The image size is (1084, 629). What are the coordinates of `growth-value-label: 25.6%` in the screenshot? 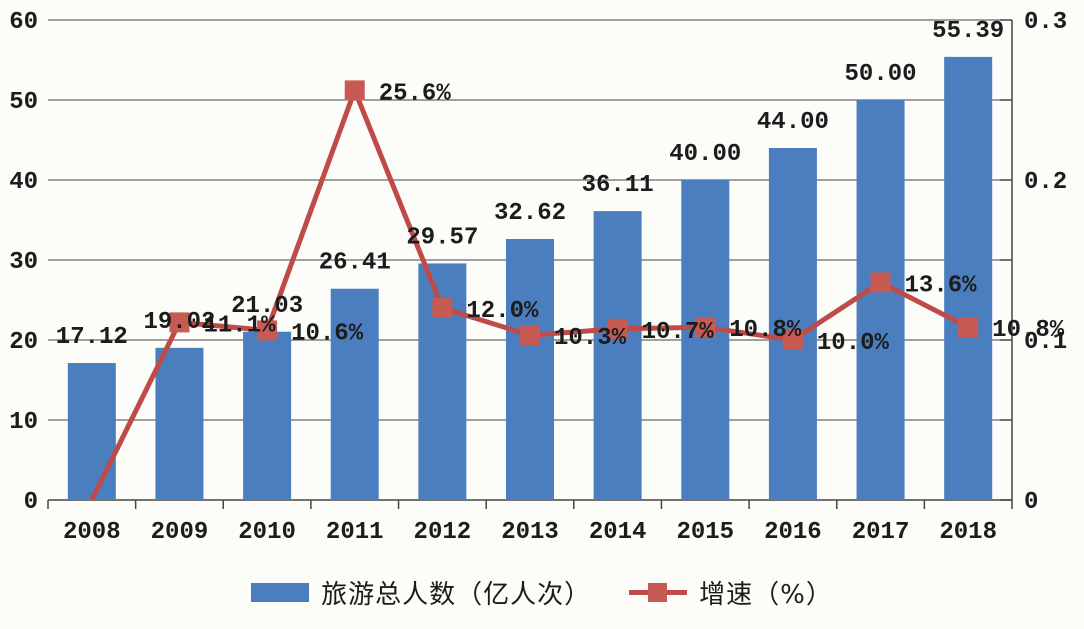 It's located at (415, 93).